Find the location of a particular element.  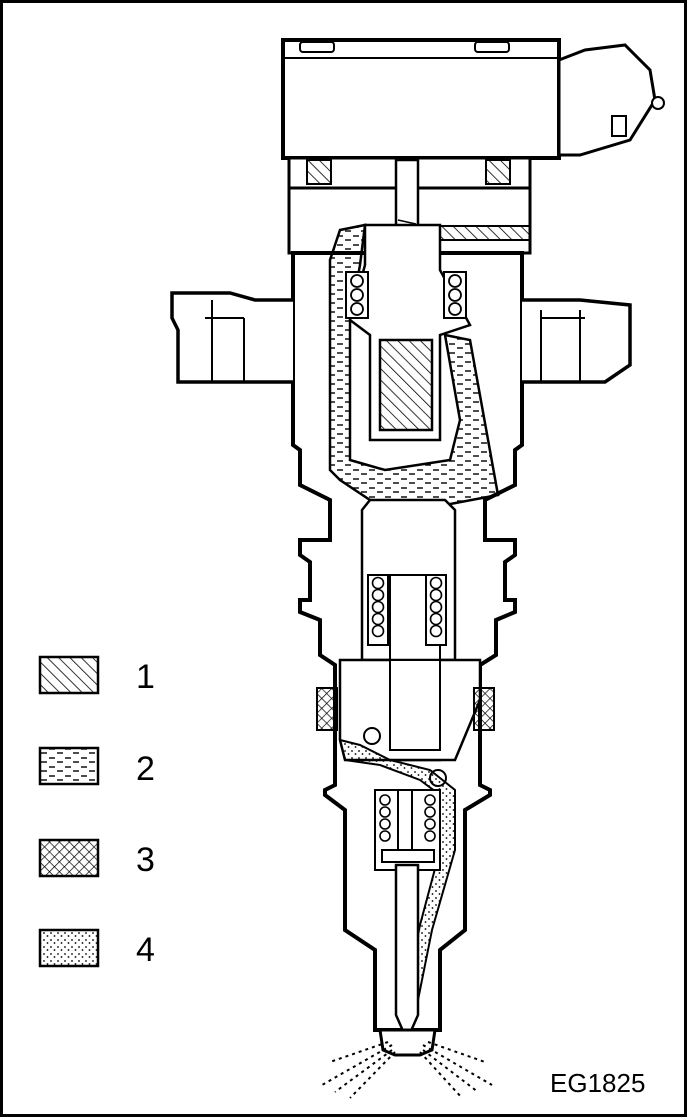

legend is located at coordinates (69, 811).